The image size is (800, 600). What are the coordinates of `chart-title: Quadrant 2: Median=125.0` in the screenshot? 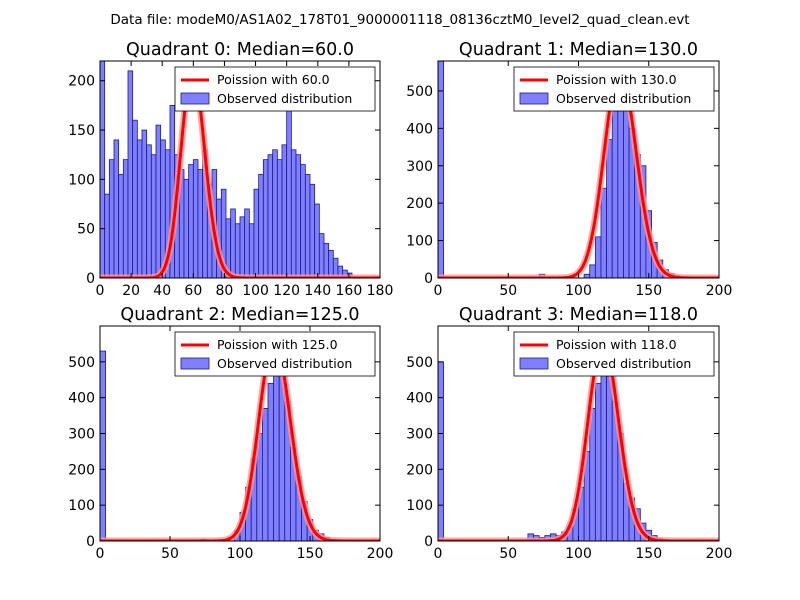 It's located at (239, 315).